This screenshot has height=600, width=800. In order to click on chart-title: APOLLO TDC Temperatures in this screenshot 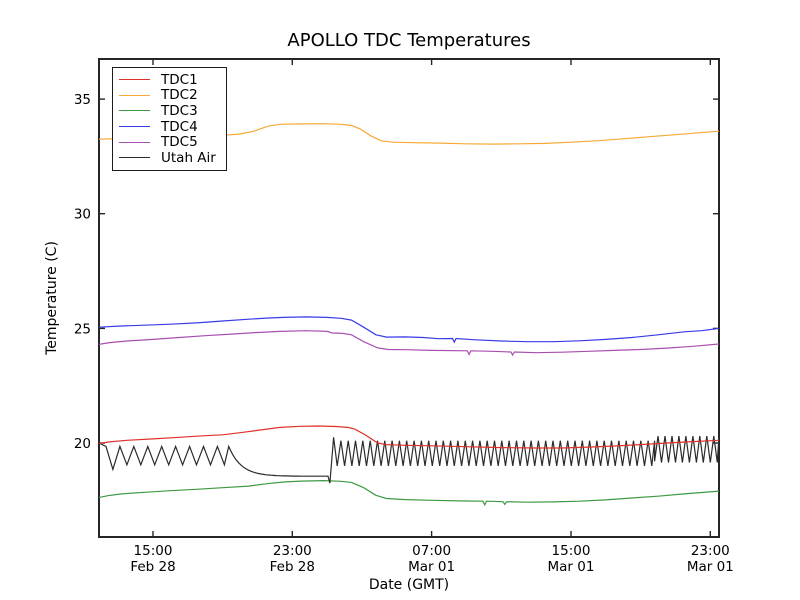, I will do `click(408, 40)`.